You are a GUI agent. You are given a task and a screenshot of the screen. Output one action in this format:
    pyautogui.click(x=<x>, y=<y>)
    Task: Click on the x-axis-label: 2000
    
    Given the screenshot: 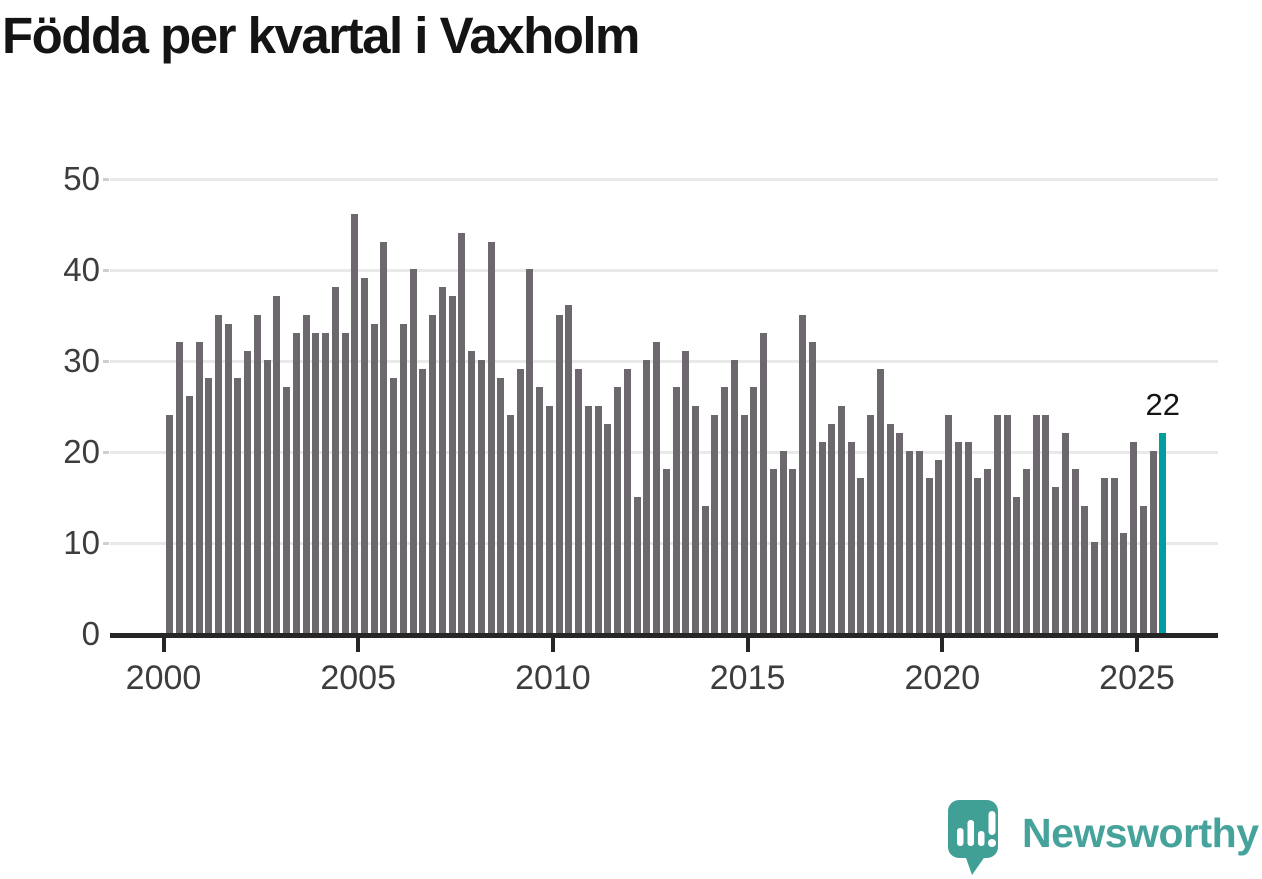 What is the action you would take?
    pyautogui.click(x=163, y=678)
    